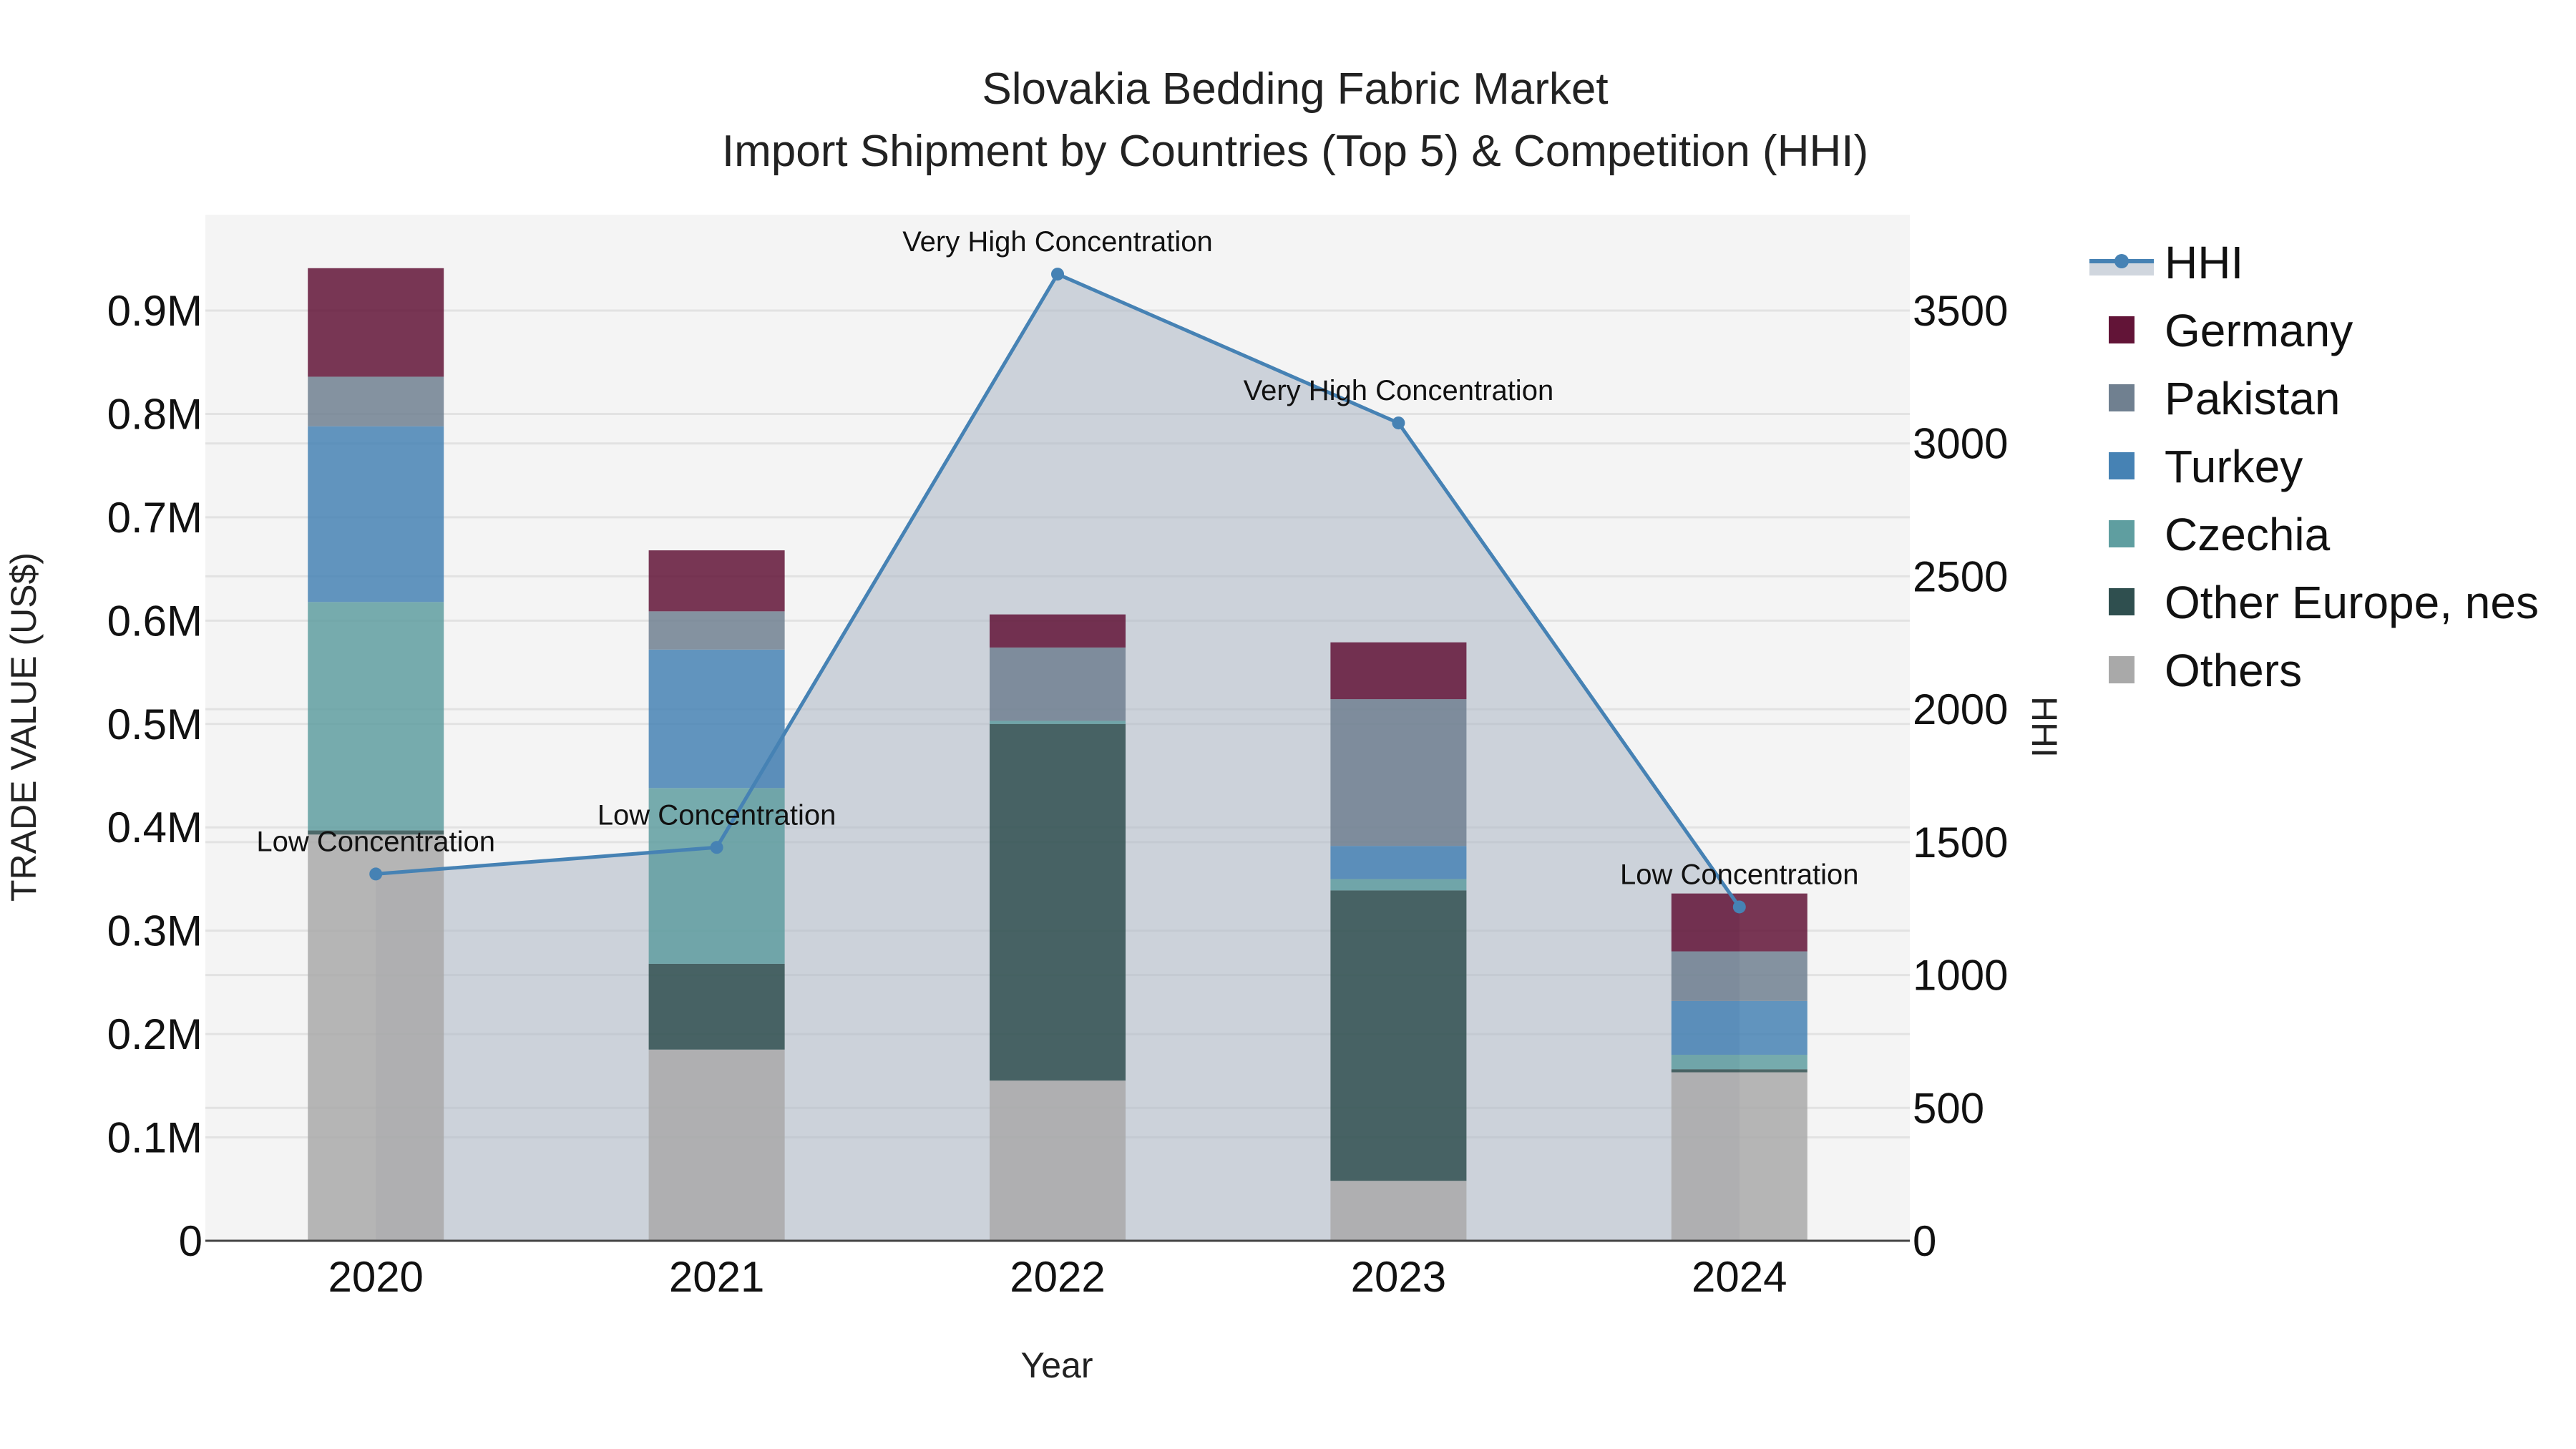 This screenshot has height=1449, width=2576. I want to click on legend-label: Others, so click(2233, 670).